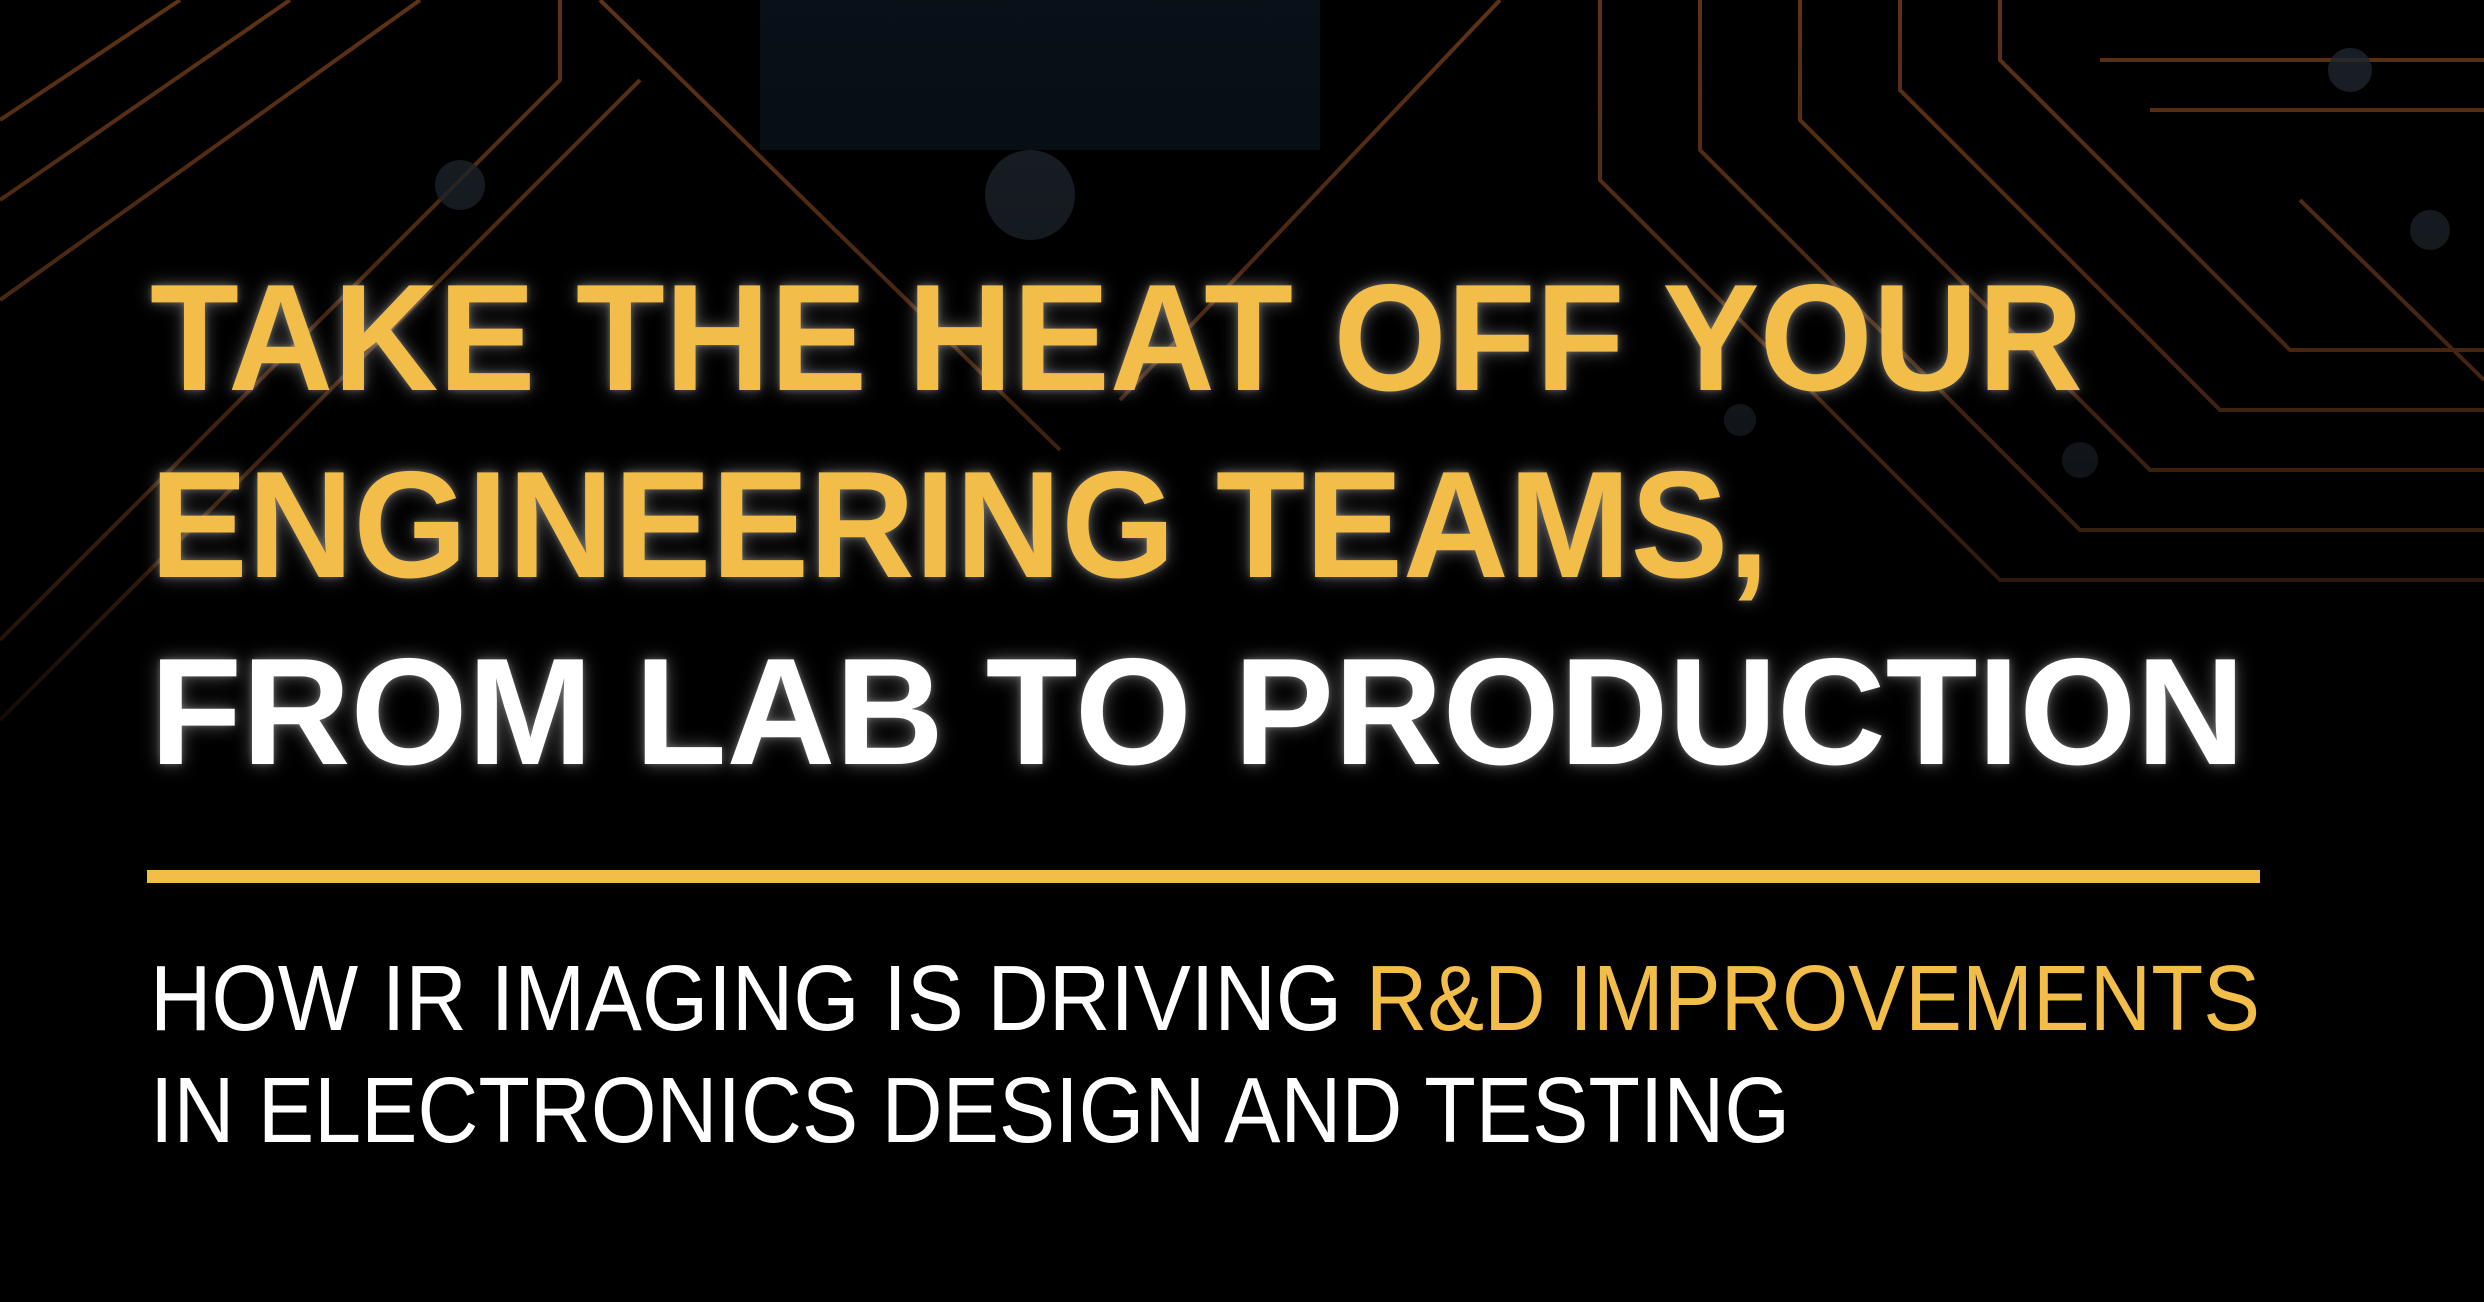 The image size is (2484, 1302). What do you see at coordinates (758, 998) in the screenshot?
I see `subheadline-prefix: HOW IR IMAGING IS DRIVING` at bounding box center [758, 998].